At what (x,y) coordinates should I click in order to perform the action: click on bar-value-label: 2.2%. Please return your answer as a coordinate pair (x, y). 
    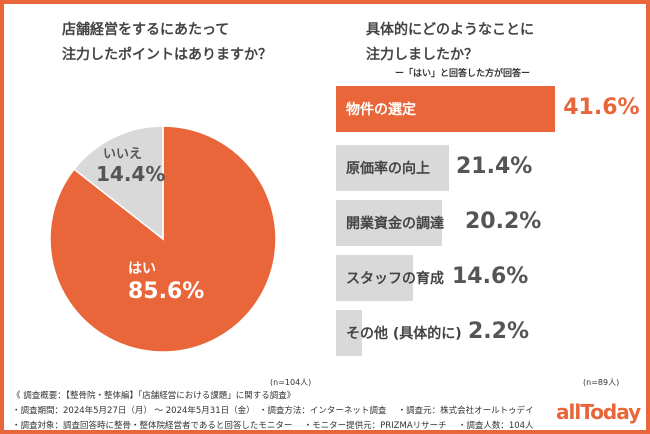
    Looking at the image, I should click on (499, 331).